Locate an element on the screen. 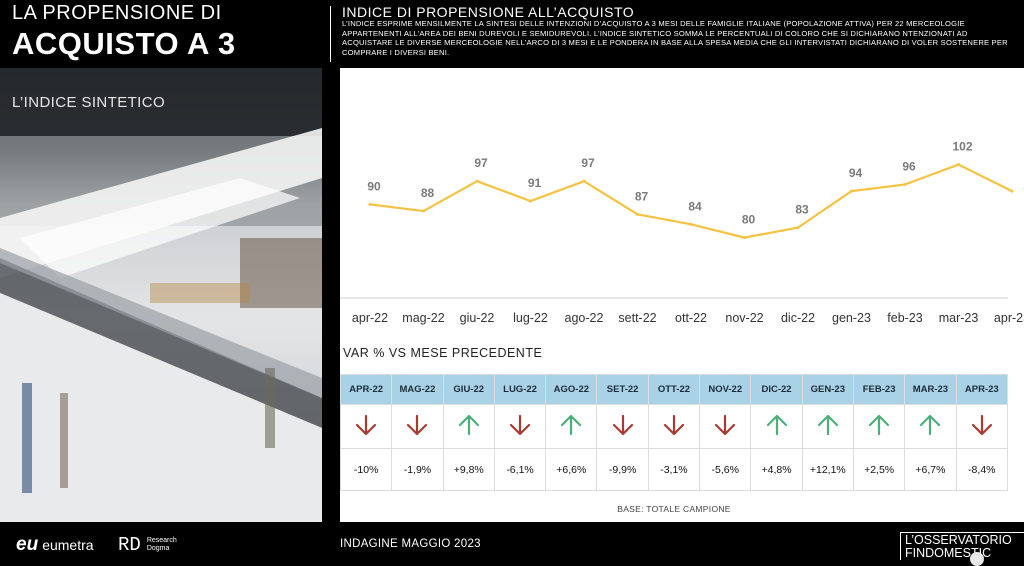  month-header-cell: MAR-23 is located at coordinates (930, 389).